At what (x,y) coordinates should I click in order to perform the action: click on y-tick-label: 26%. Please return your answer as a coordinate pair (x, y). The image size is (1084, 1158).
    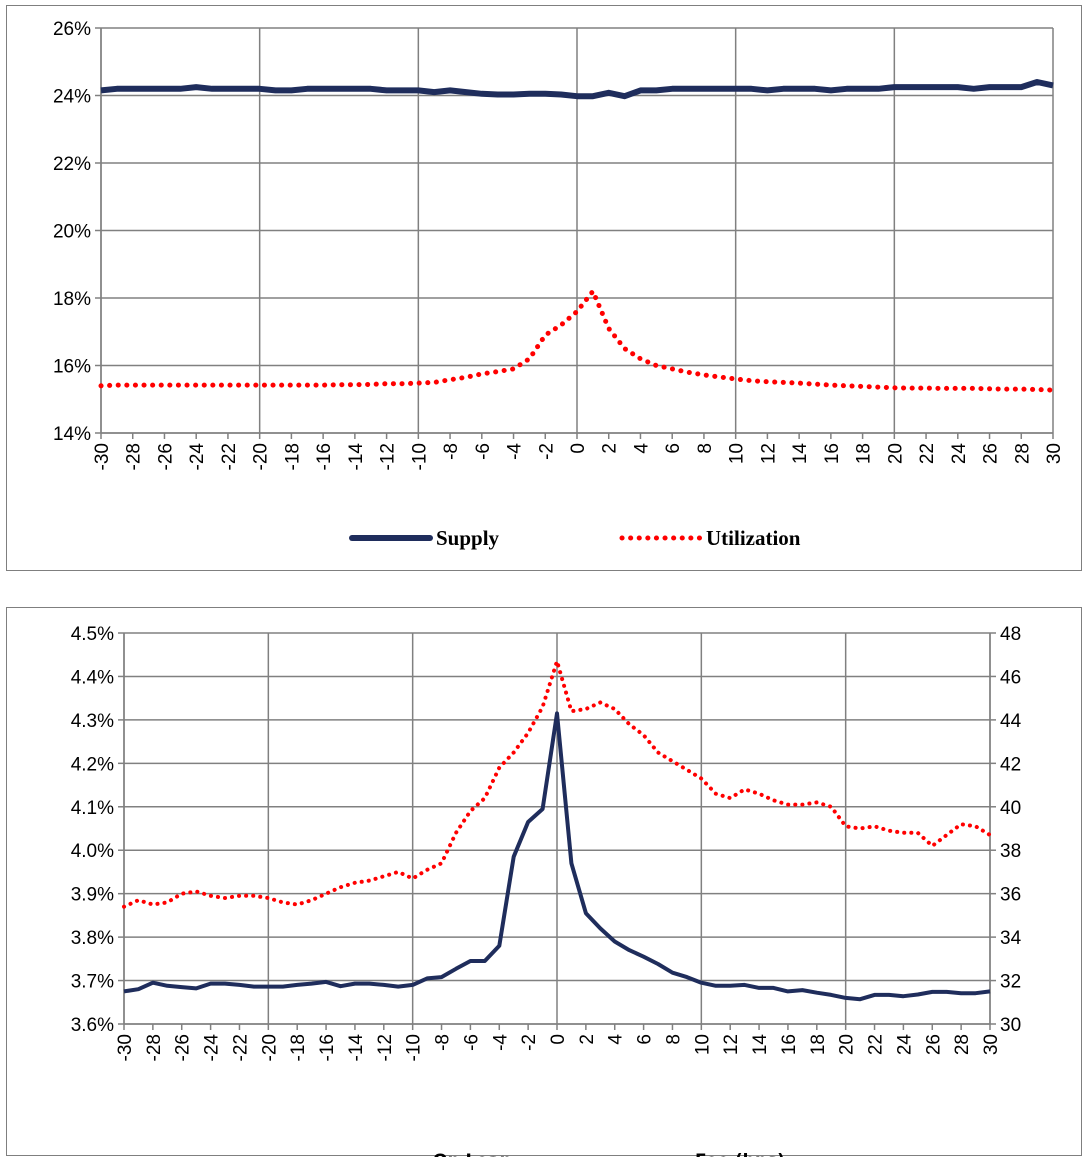
    Looking at the image, I should click on (72, 29).